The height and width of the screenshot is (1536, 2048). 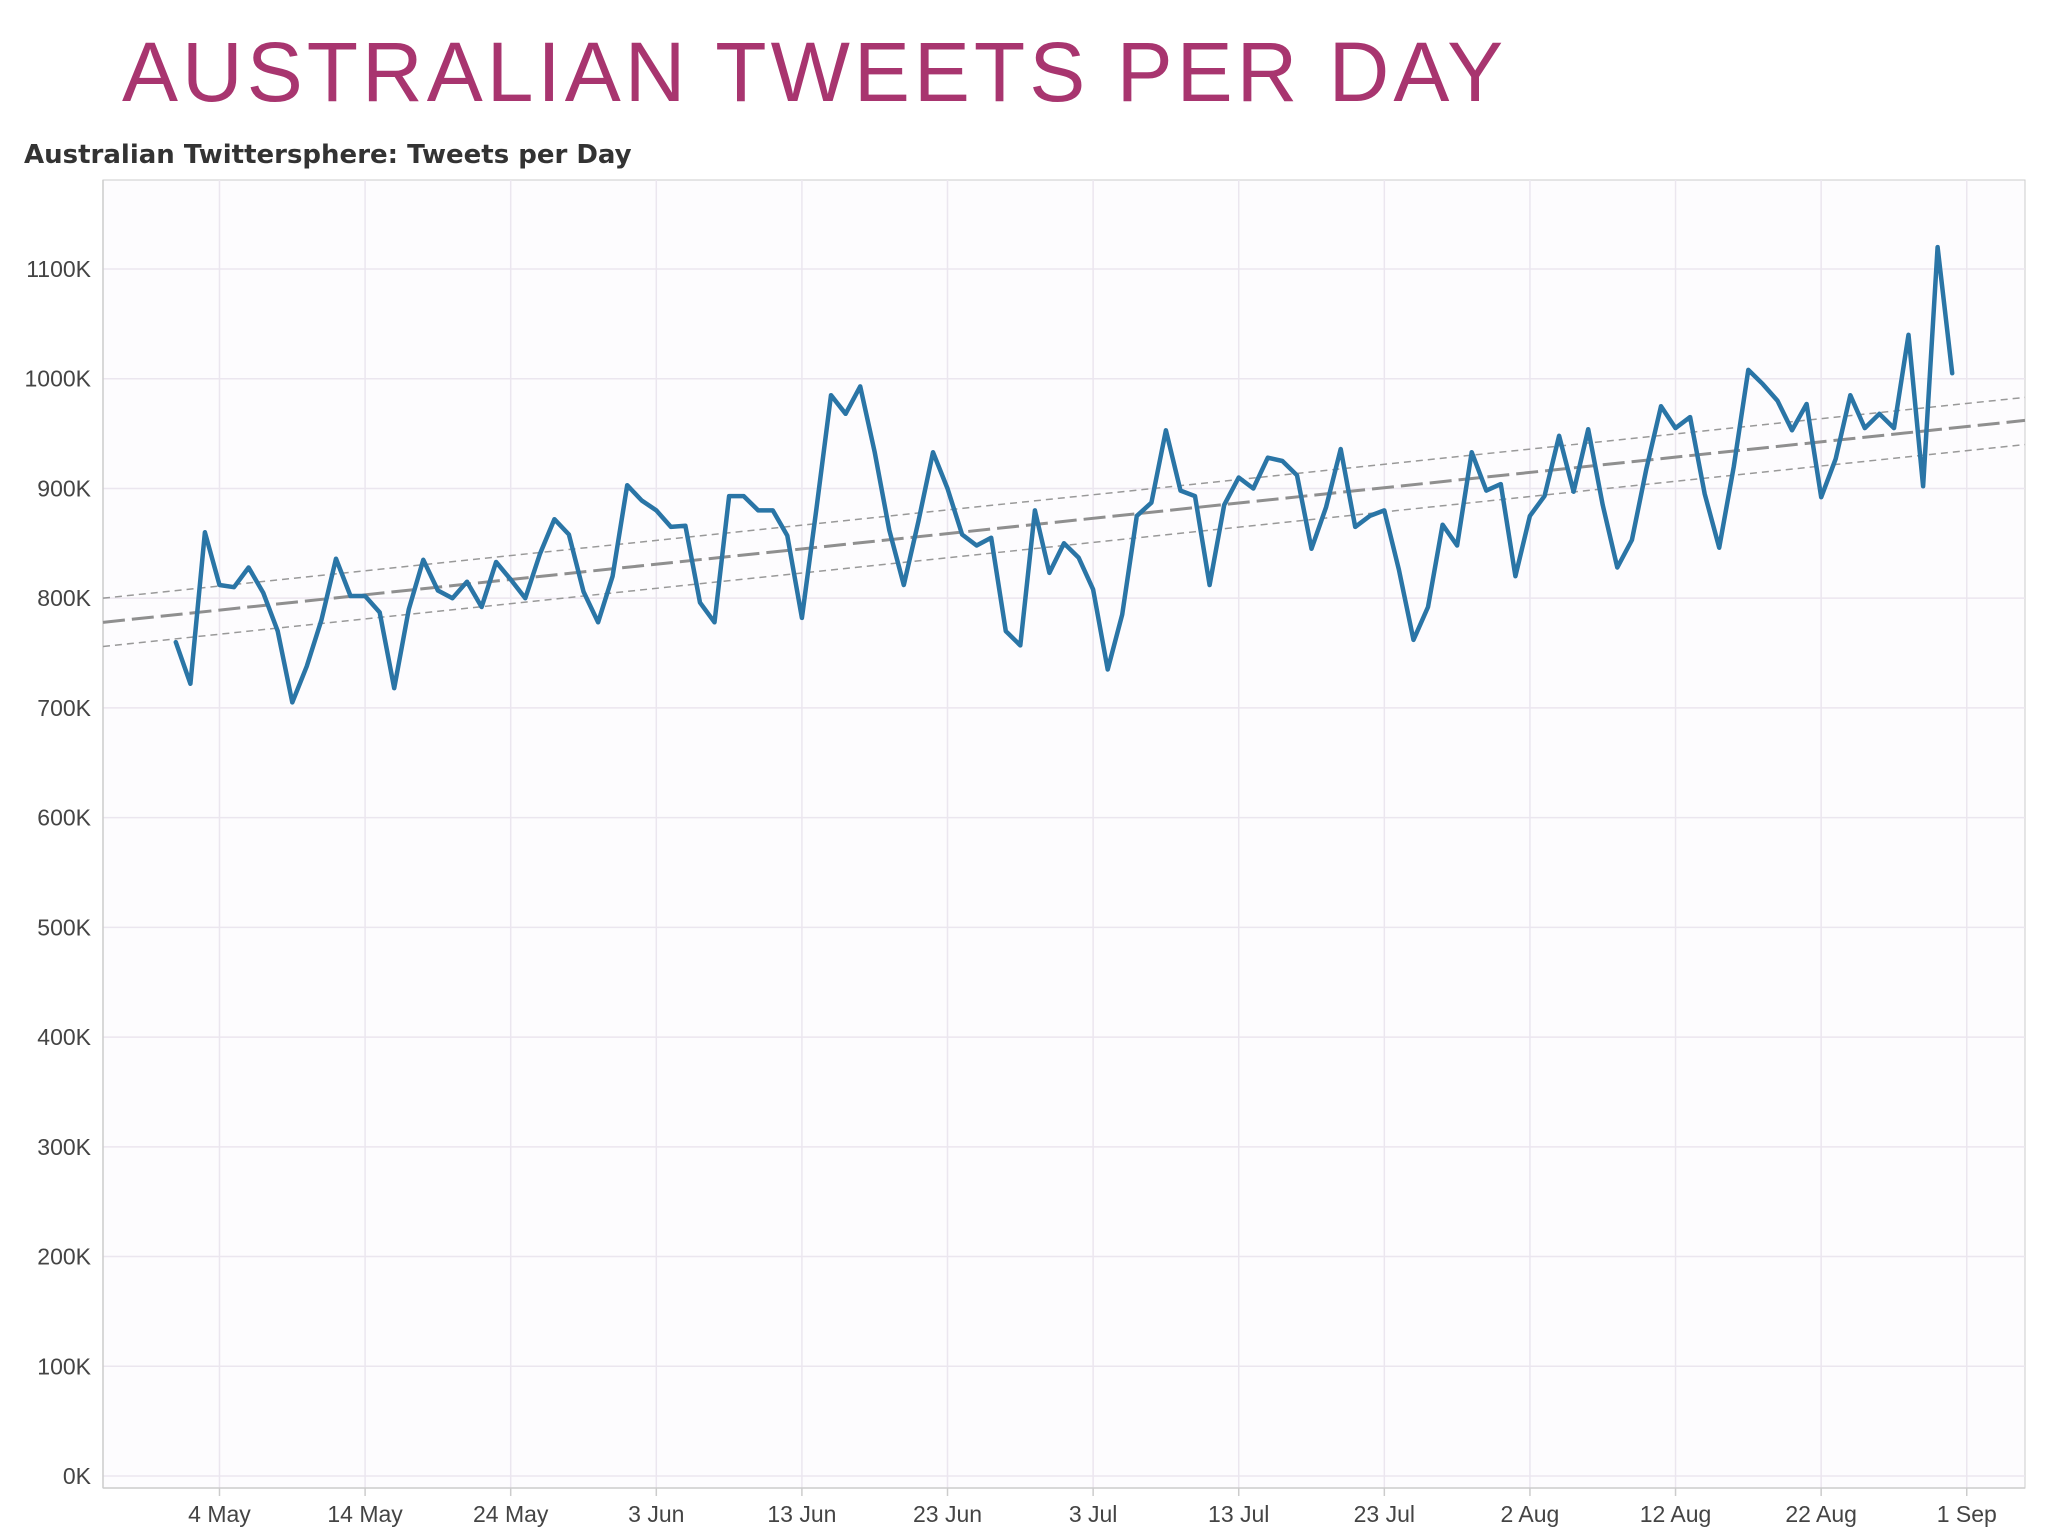 What do you see at coordinates (64, 1257) in the screenshot?
I see `y-tick-label: 200K` at bounding box center [64, 1257].